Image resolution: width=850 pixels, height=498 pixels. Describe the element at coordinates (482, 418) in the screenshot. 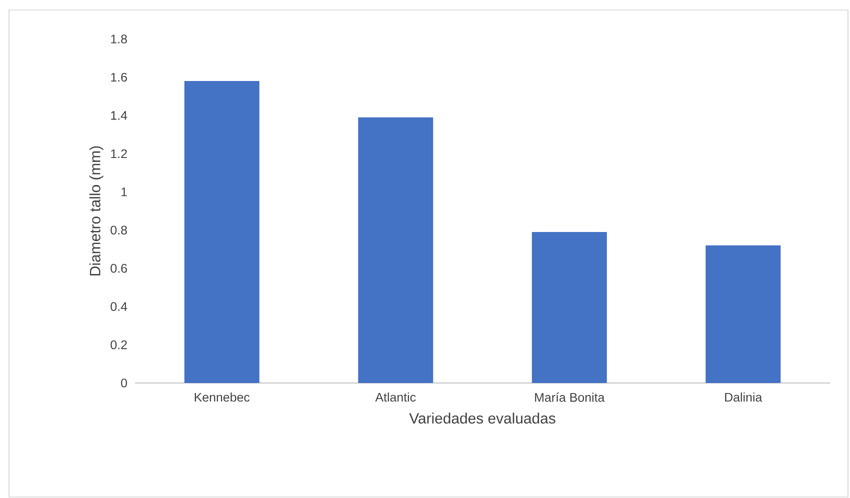

I see `x-axis-title: Variedades evaluadas` at that location.